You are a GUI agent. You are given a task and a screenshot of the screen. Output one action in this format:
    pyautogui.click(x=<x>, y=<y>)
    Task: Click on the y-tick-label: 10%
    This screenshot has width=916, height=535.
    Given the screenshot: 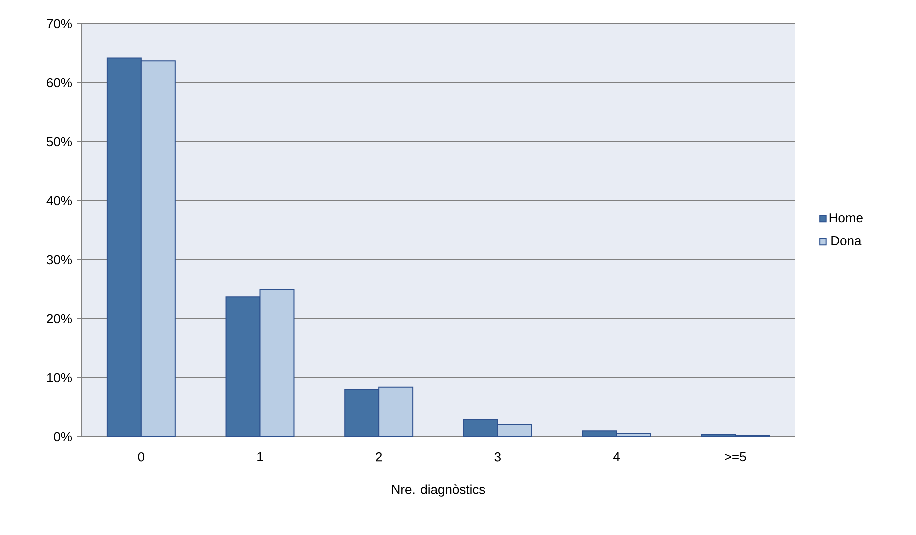 What is the action you would take?
    pyautogui.click(x=59, y=378)
    